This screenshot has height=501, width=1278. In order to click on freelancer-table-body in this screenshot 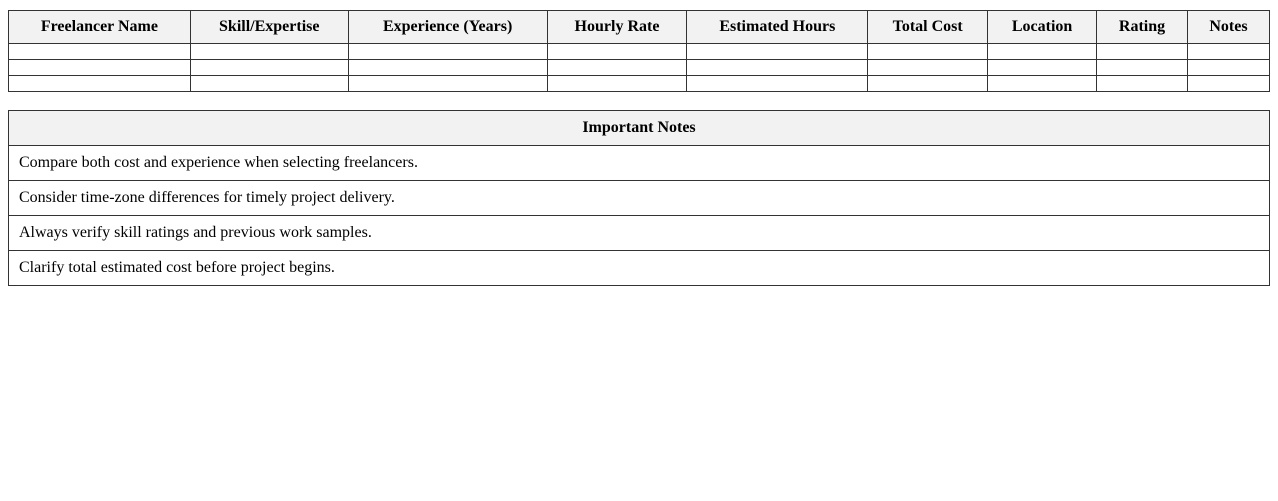, I will do `click(639, 67)`.